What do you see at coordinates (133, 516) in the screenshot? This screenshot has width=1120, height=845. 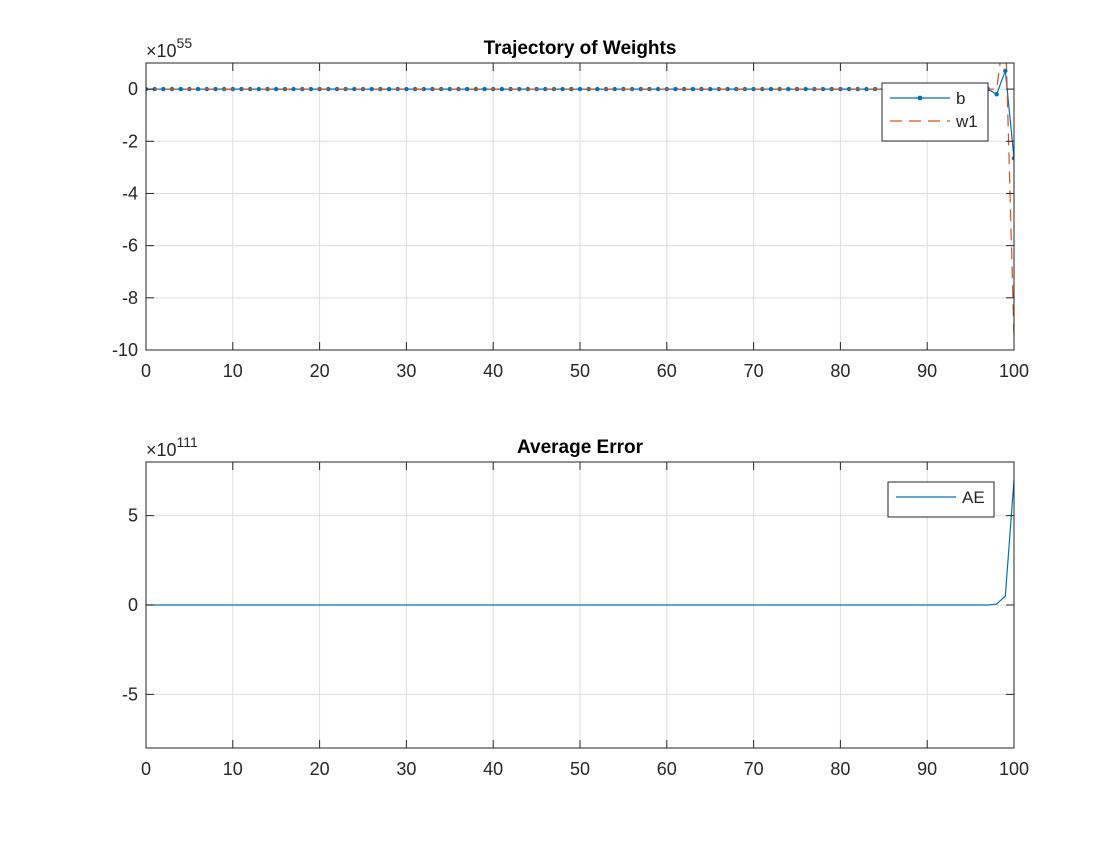 I see `y-tick-label: 5` at bounding box center [133, 516].